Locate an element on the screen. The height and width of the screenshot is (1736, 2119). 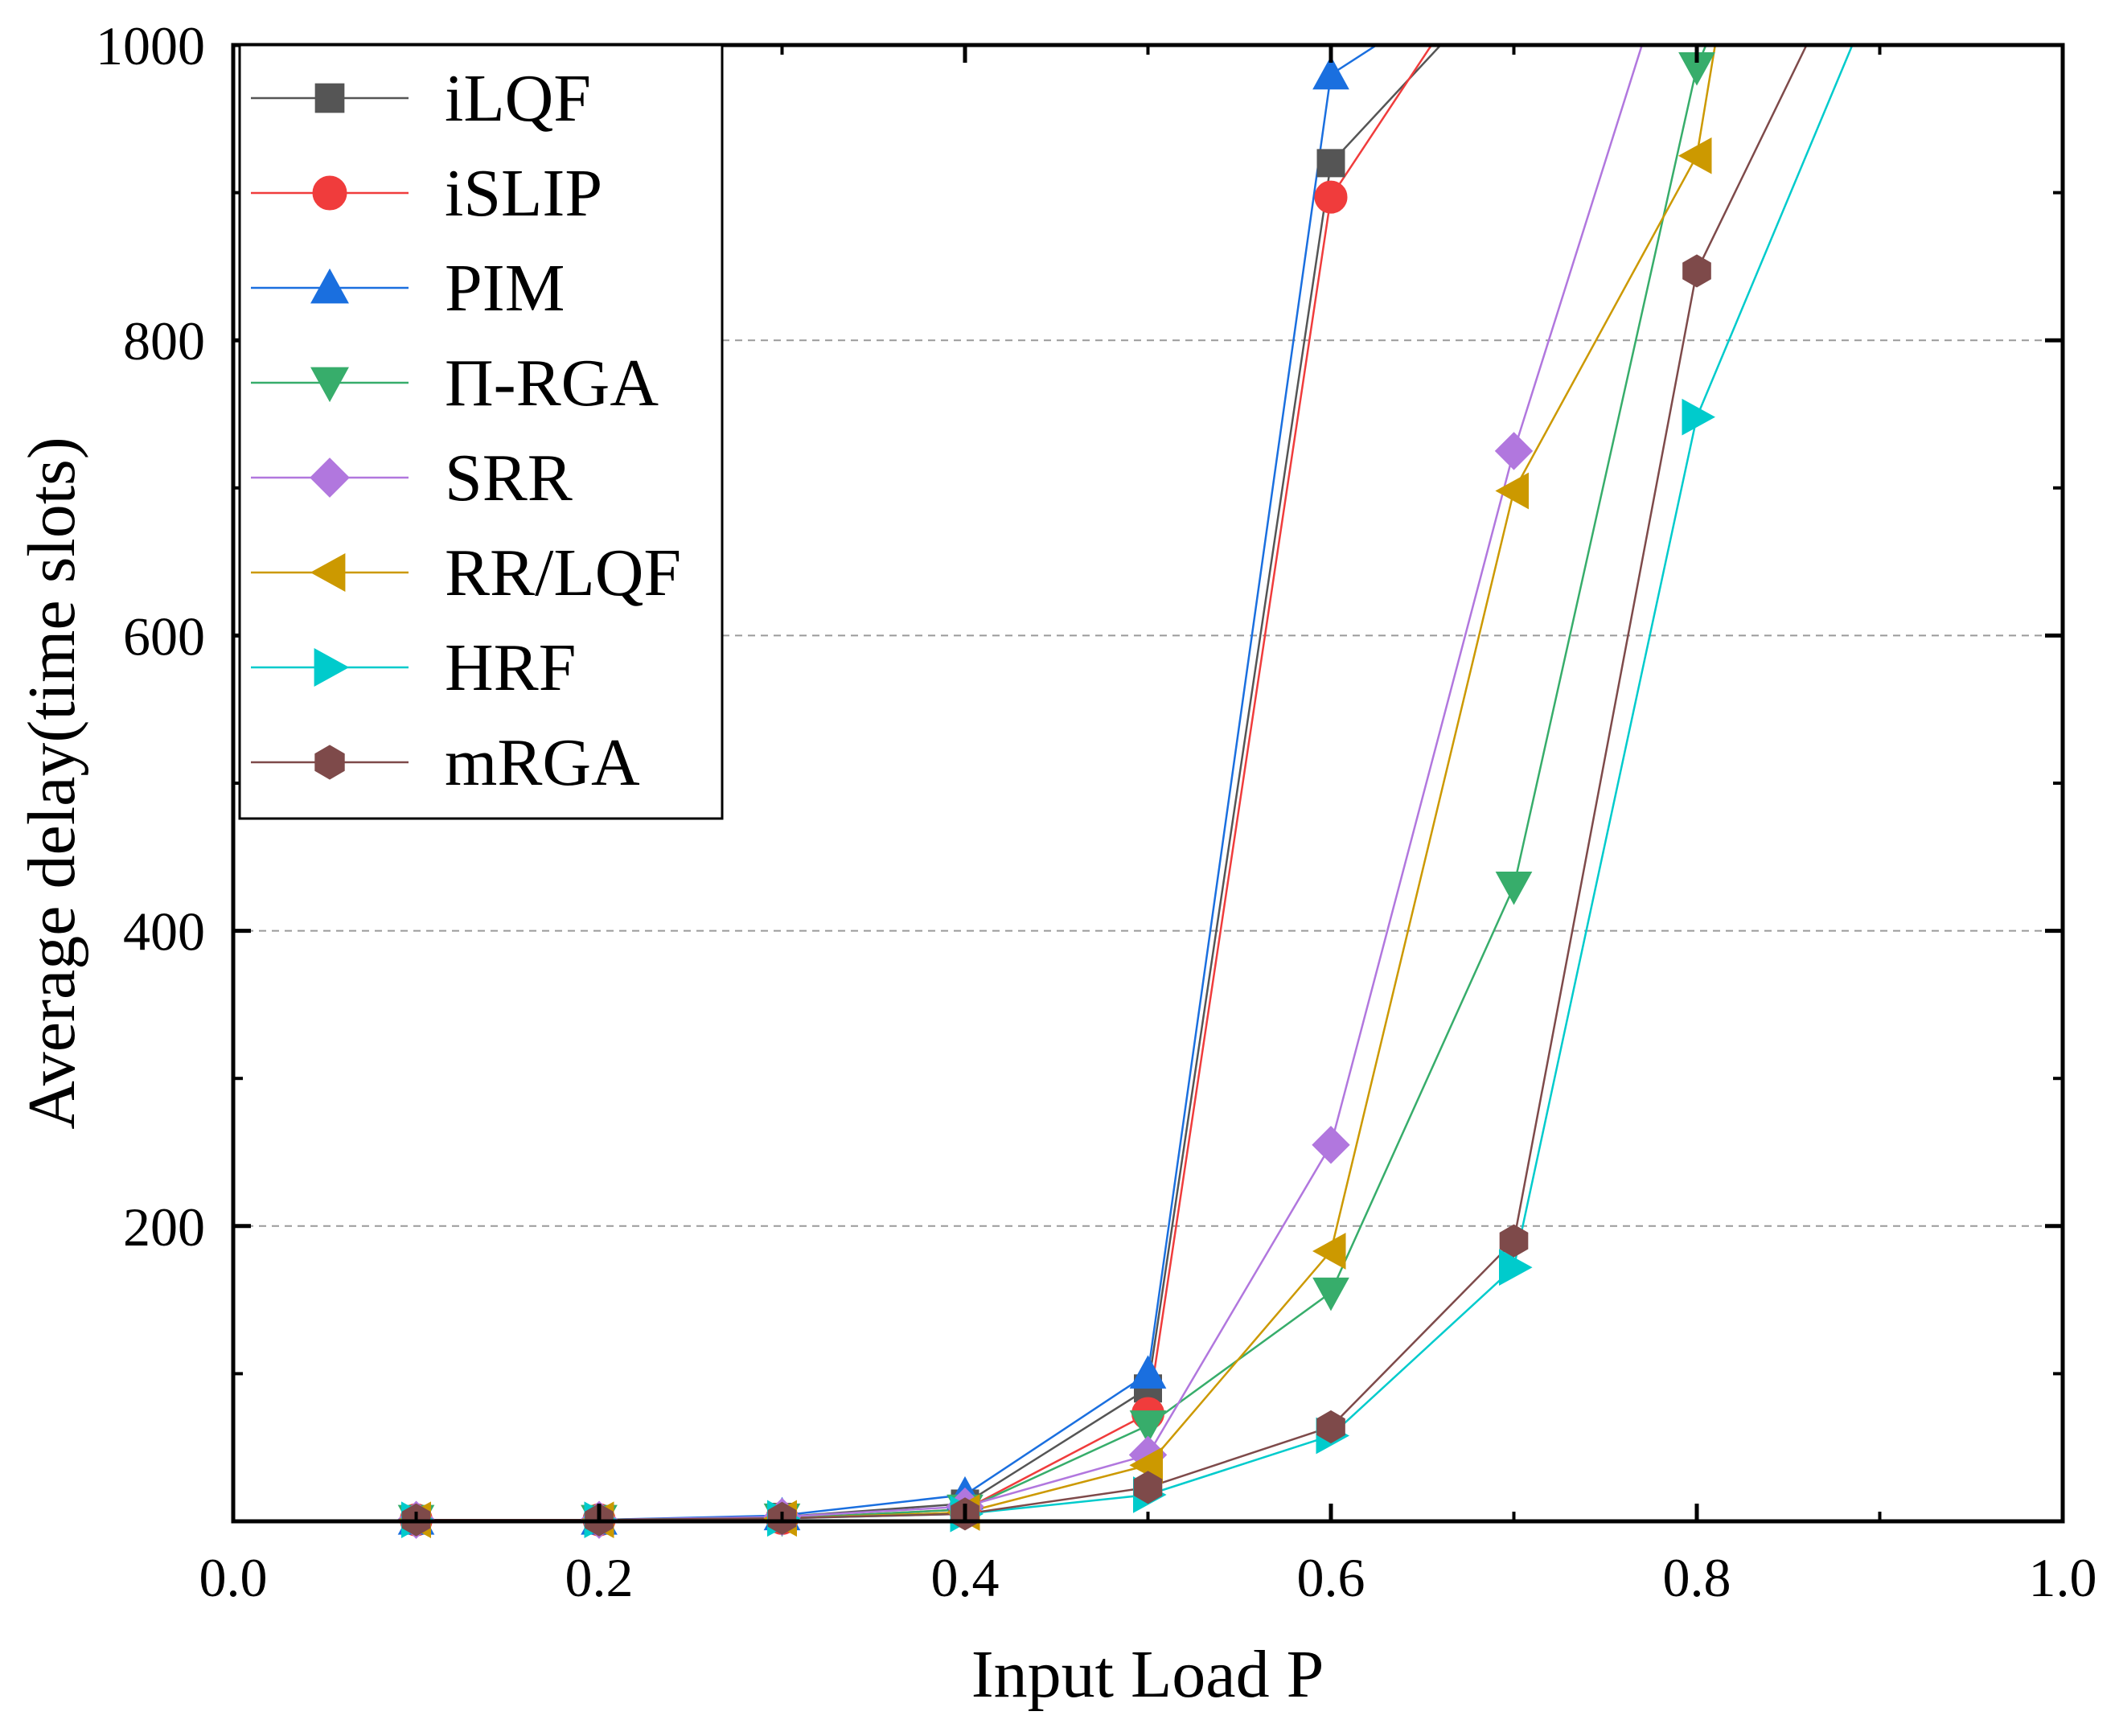
x-tick-label: 0.4 is located at coordinates (965, 1577).